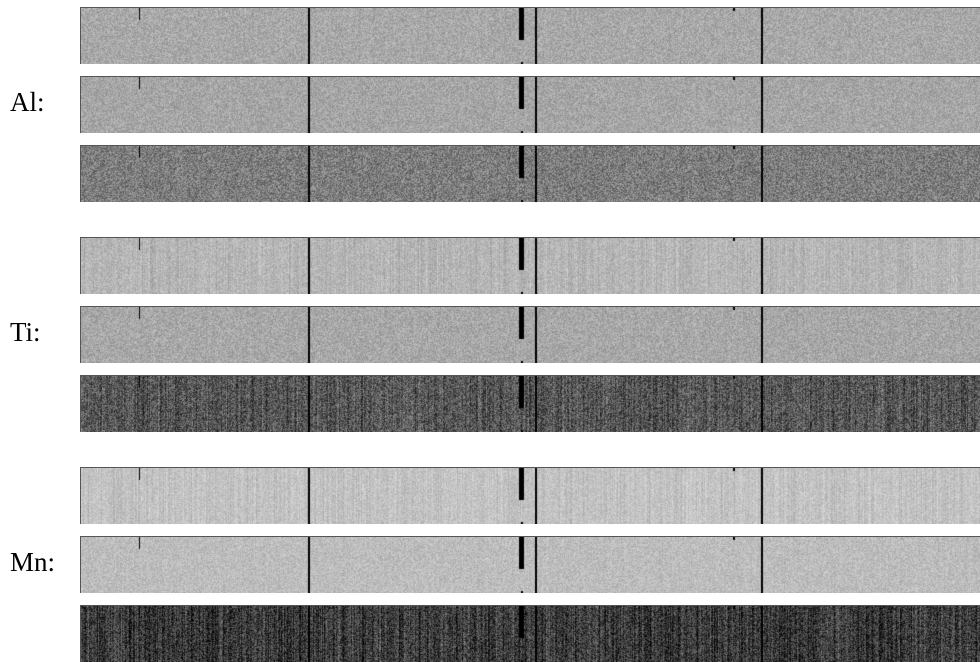 The width and height of the screenshot is (980, 662). What do you see at coordinates (27, 102) in the screenshot?
I see `group-label-al: Al:` at bounding box center [27, 102].